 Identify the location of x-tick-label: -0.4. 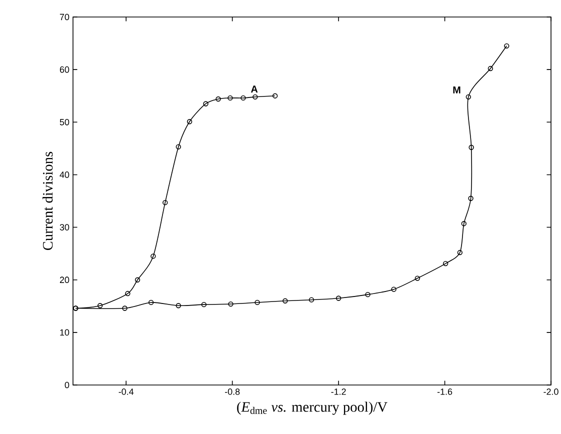
(126, 391).